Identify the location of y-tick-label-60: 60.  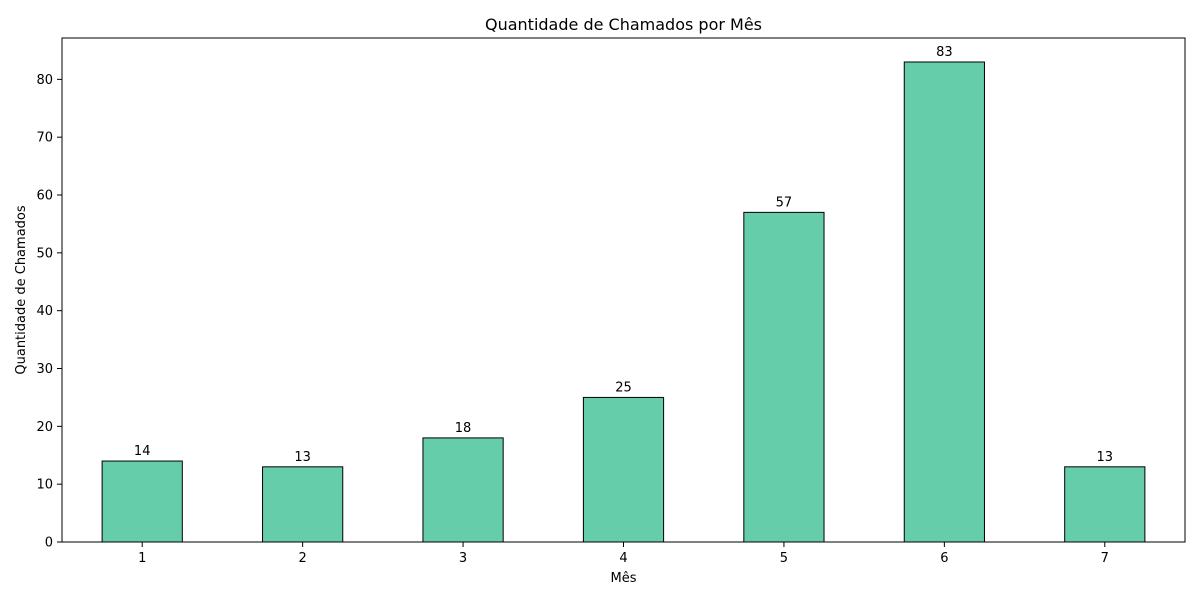
(44, 196).